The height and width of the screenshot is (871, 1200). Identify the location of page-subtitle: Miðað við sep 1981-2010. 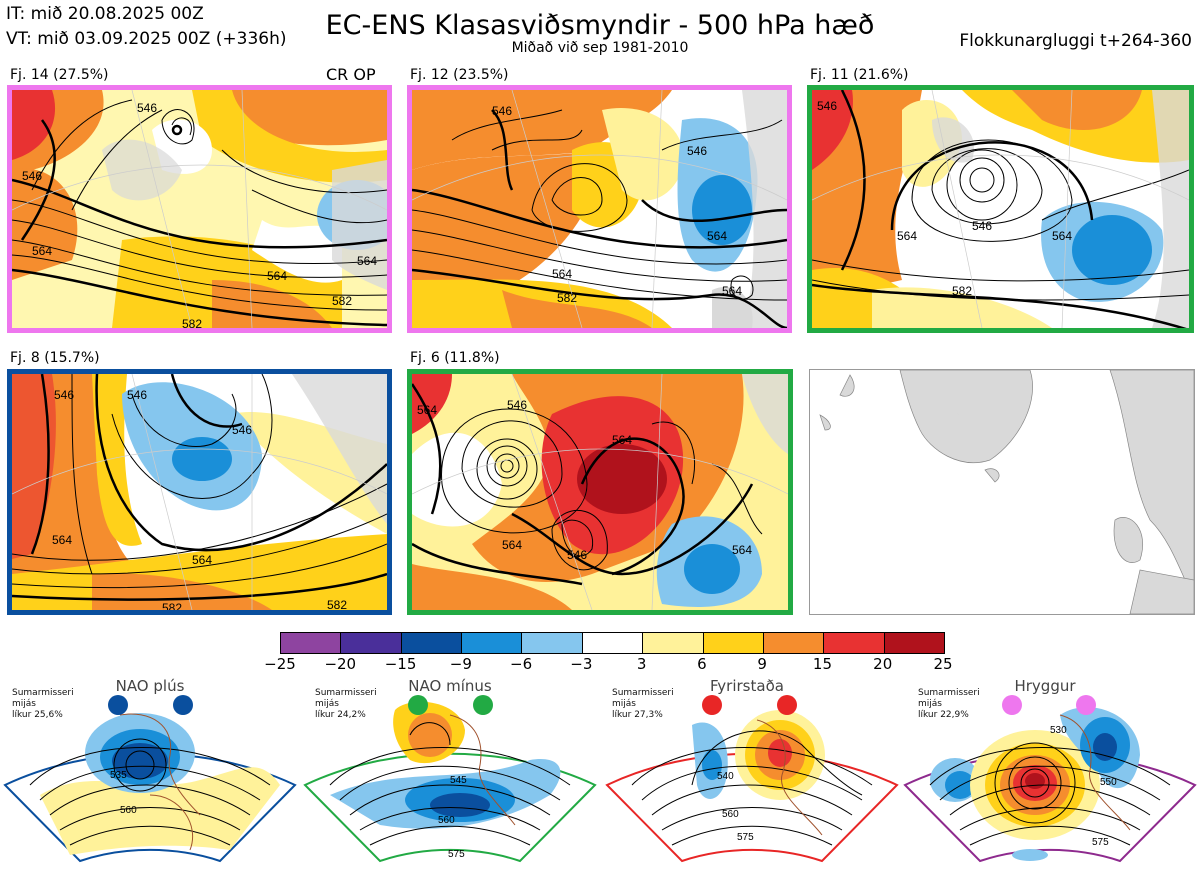
(600, 48).